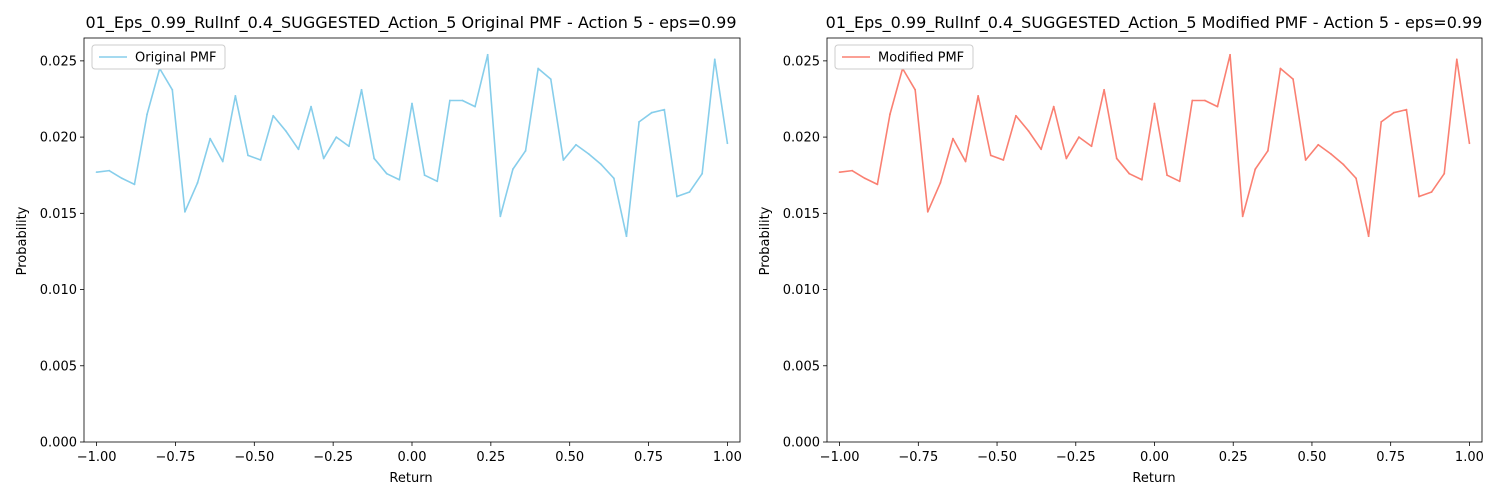 This screenshot has width=1500, height=500. What do you see at coordinates (648, 457) in the screenshot?
I see `x-tick-label: 0.75` at bounding box center [648, 457].